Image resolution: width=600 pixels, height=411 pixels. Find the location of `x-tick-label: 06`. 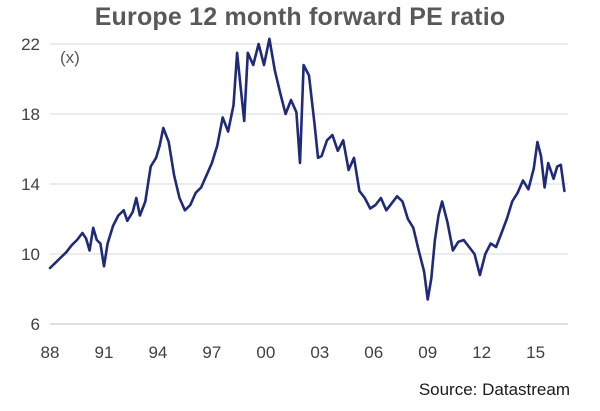

x-tick-label: 06 is located at coordinates (373, 352).